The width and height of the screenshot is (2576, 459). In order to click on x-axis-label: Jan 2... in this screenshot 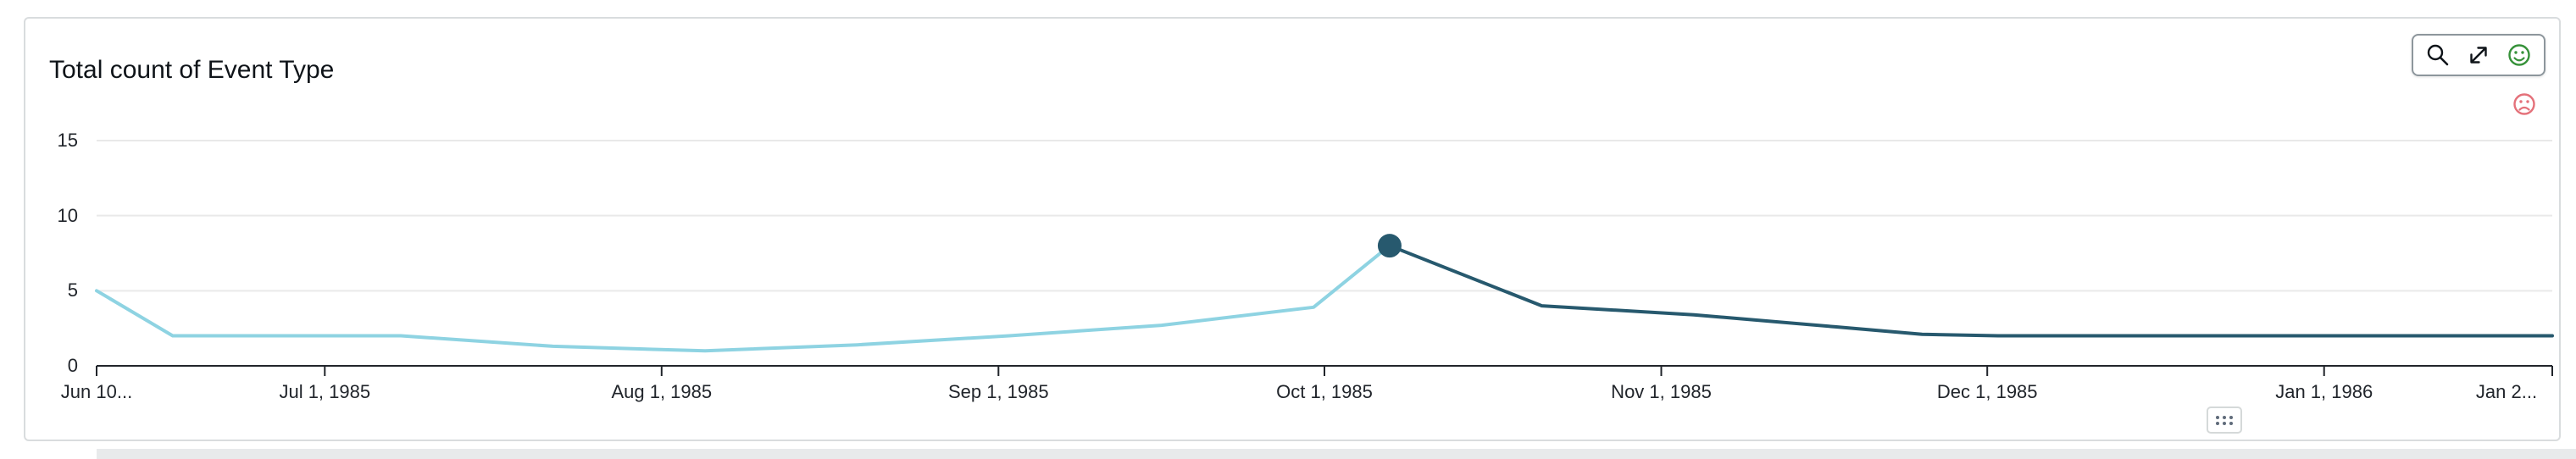, I will do `click(2506, 391)`.